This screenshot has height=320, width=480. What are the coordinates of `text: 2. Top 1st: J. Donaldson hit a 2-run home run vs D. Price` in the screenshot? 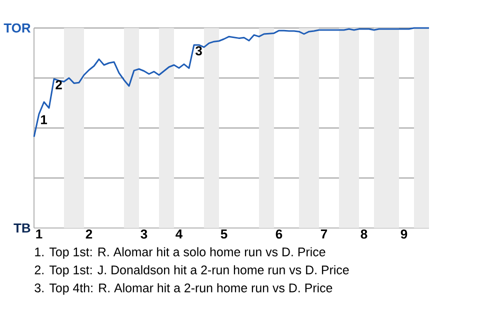 It's located at (191, 271).